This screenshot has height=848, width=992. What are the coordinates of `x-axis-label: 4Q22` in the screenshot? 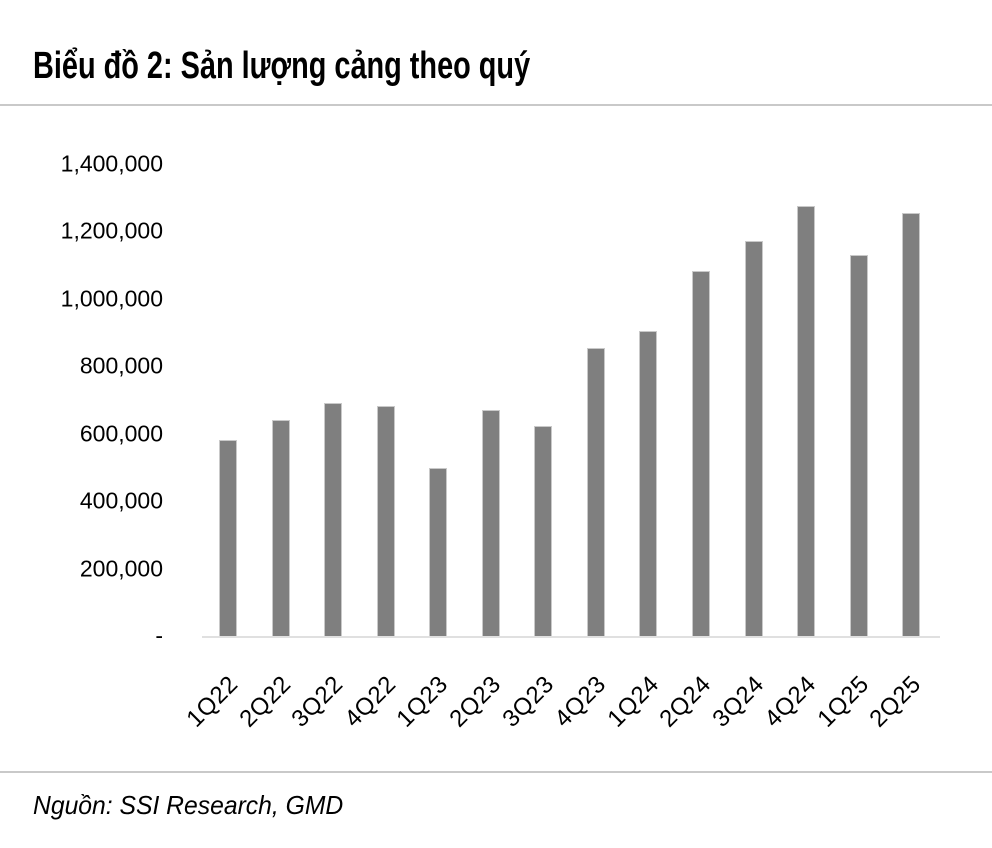 It's located at (370, 701).